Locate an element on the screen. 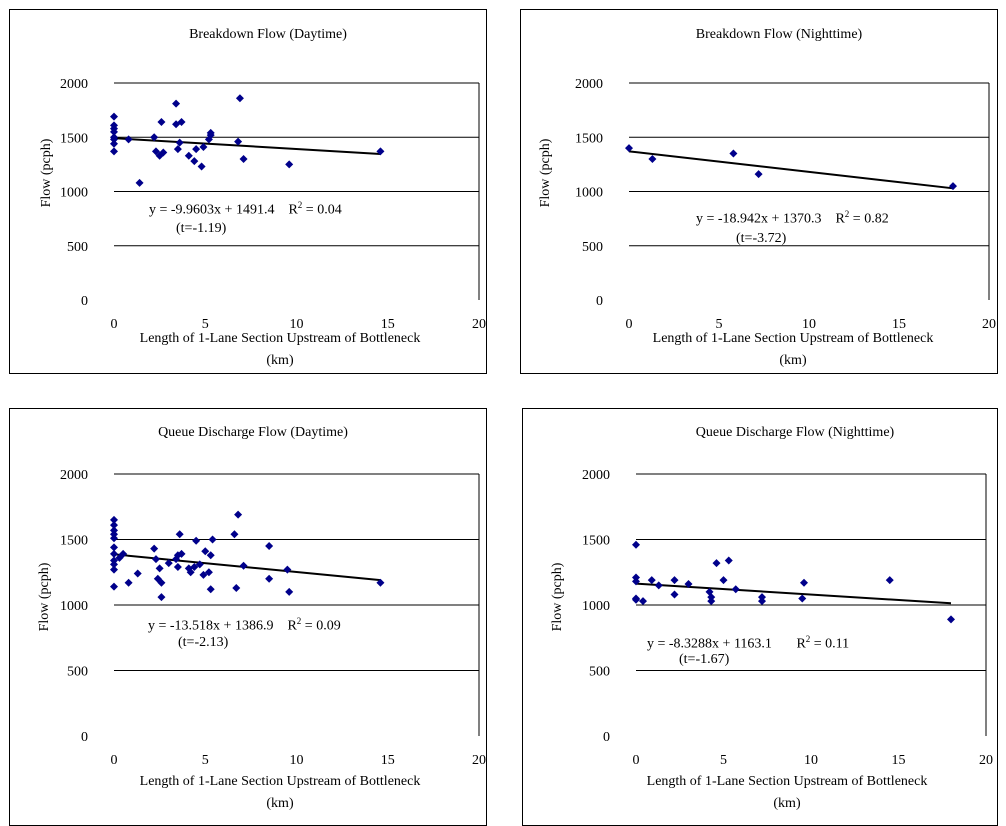  r-squared-value: = 0.09 is located at coordinates (321, 626).